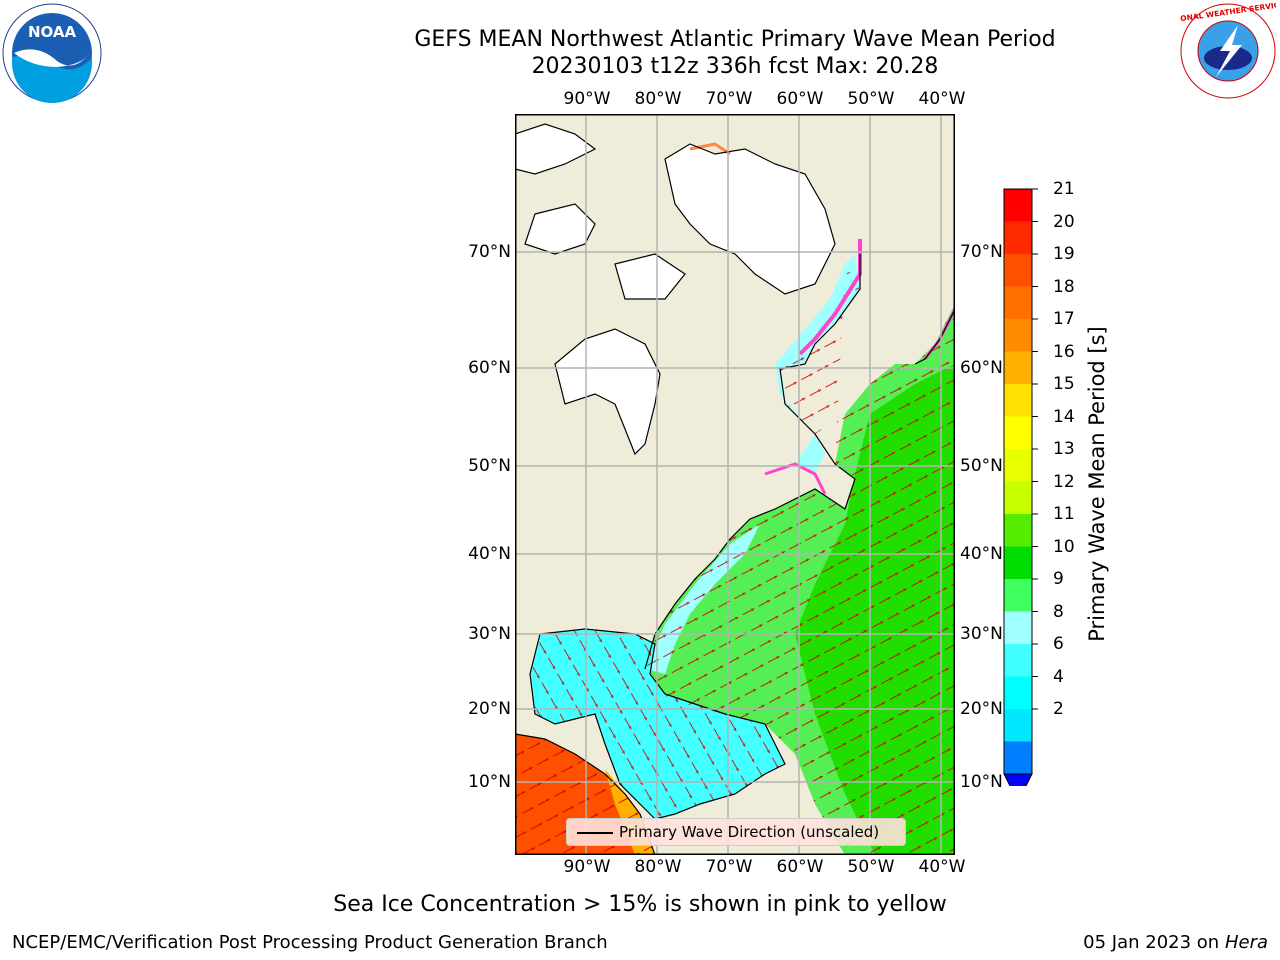 The height and width of the screenshot is (960, 1280). I want to click on lon-tick-top: 80°W, so click(658, 99).